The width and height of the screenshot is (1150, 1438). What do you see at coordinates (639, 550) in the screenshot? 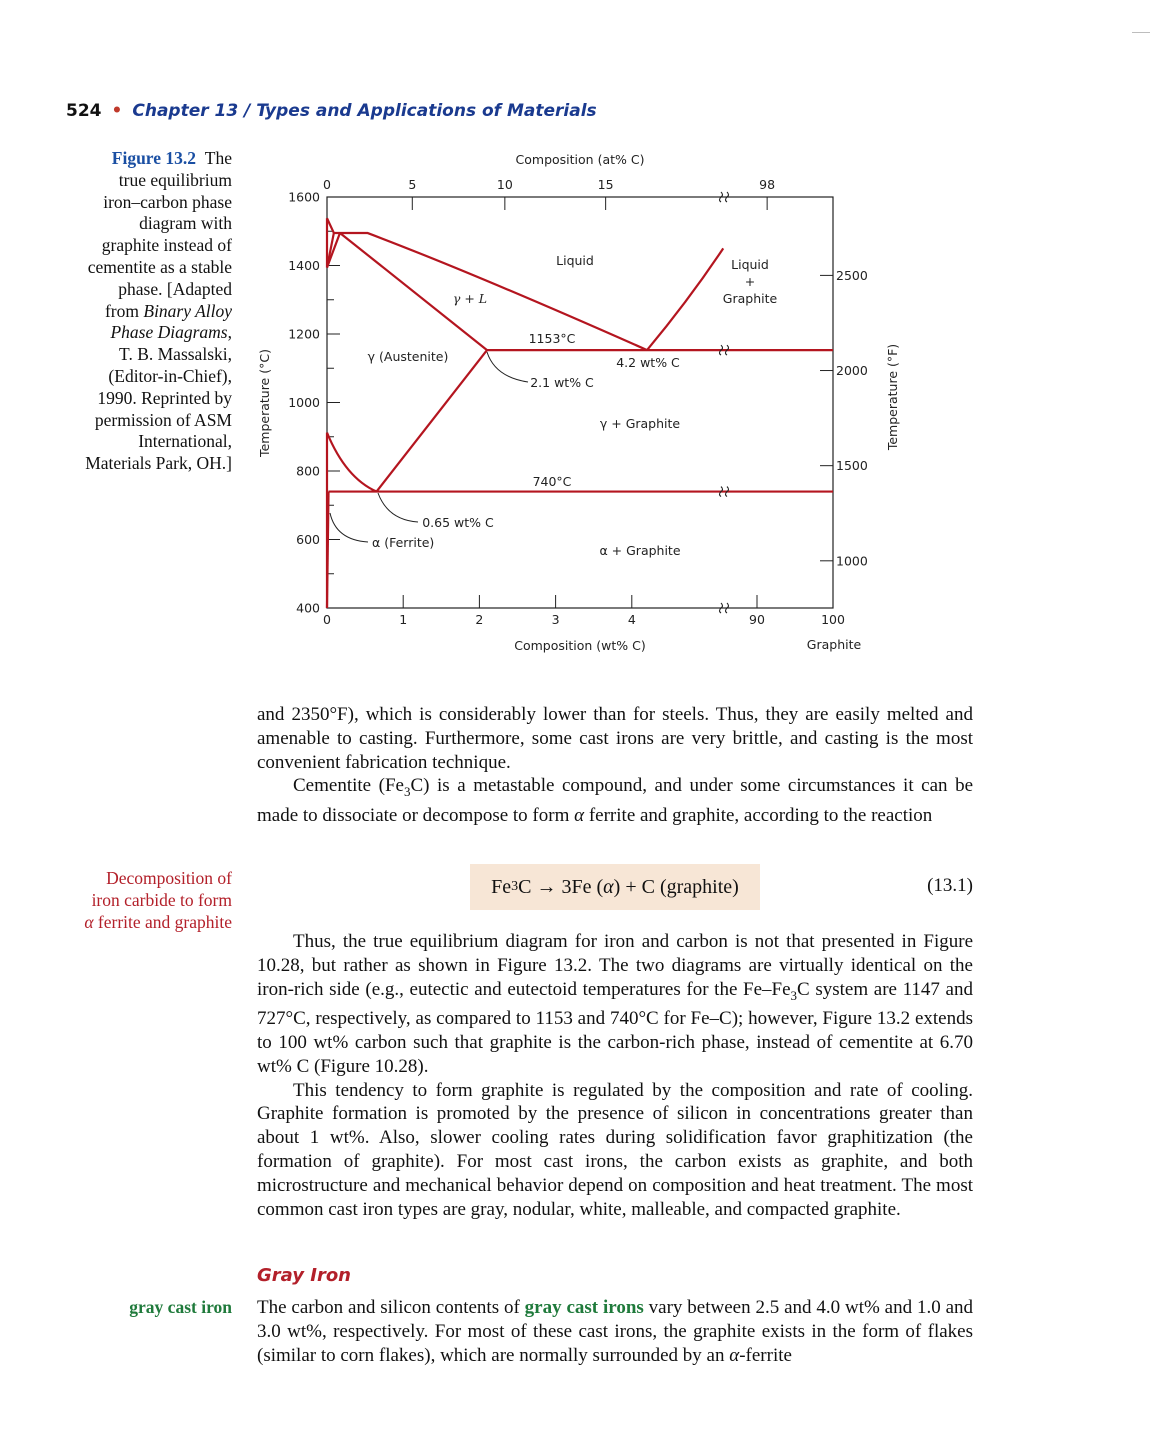
I see `label-alpha-graphite: α + Graphite` at bounding box center [639, 550].